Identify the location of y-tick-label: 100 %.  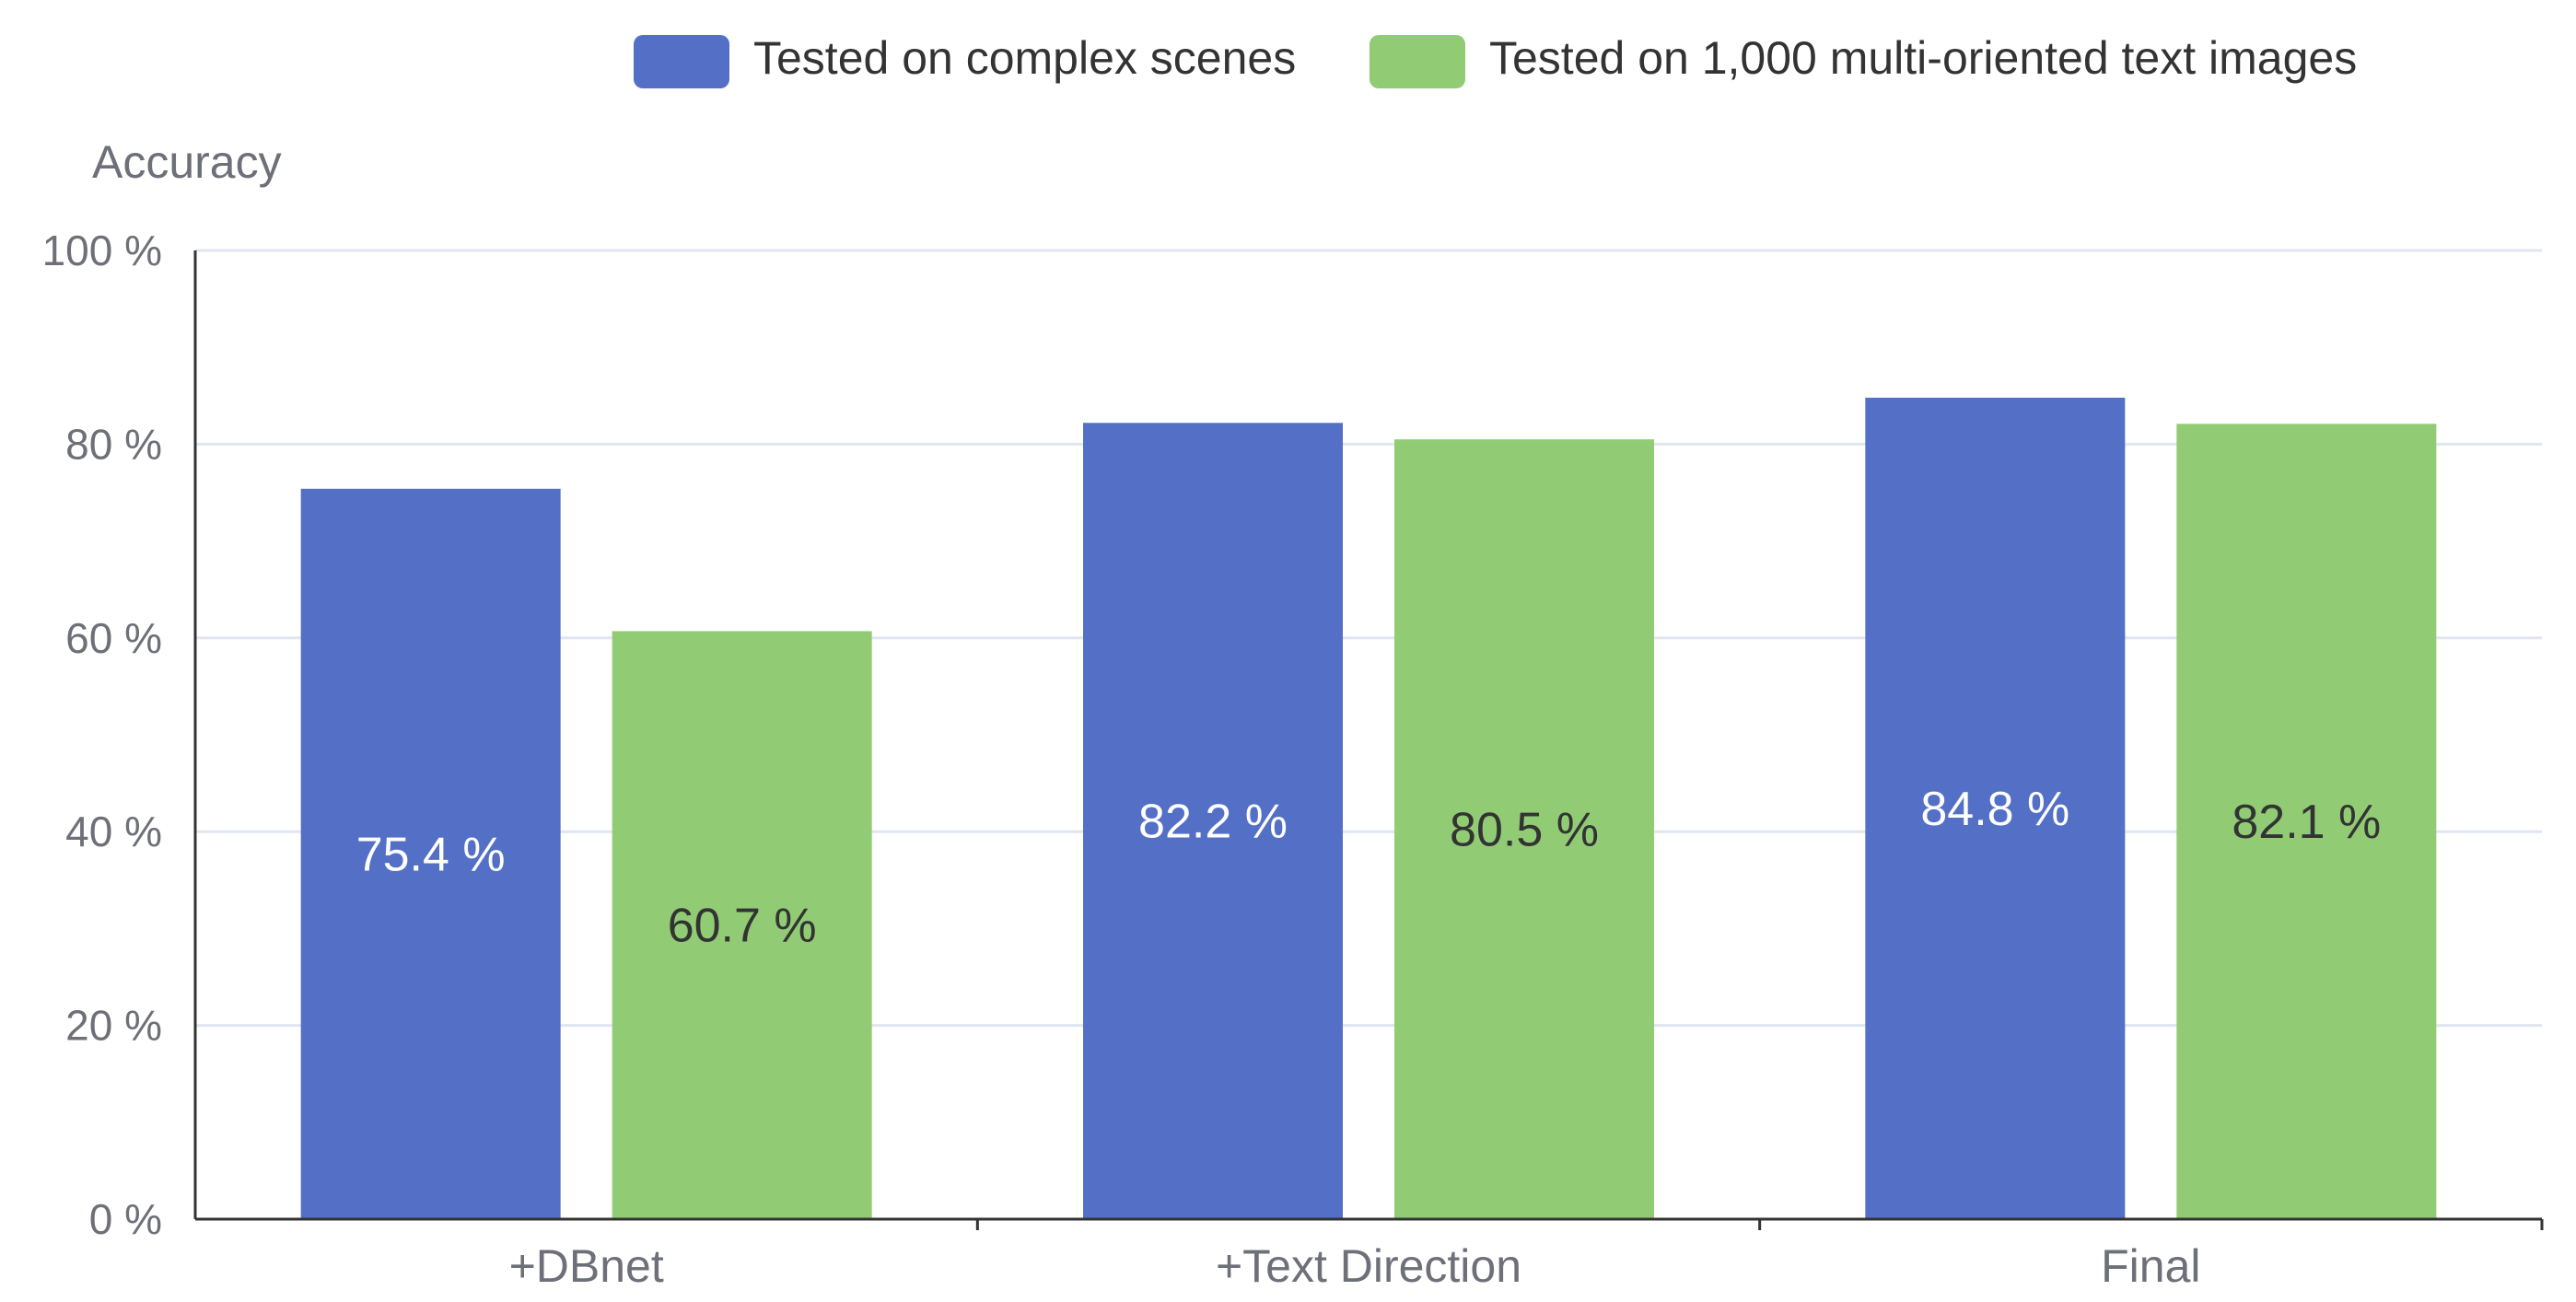
(102, 250).